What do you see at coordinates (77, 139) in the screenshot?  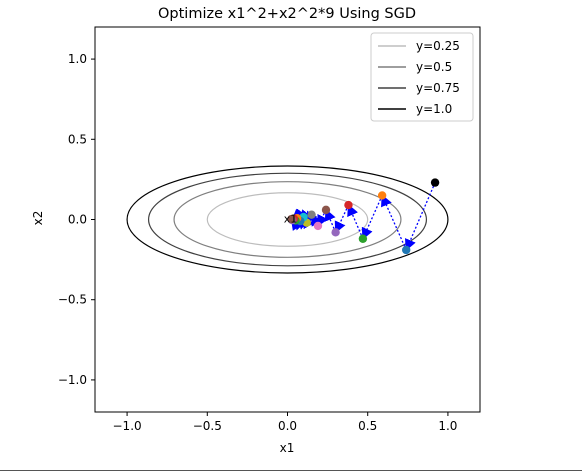 I see `y-tick-label-2: 0.5` at bounding box center [77, 139].